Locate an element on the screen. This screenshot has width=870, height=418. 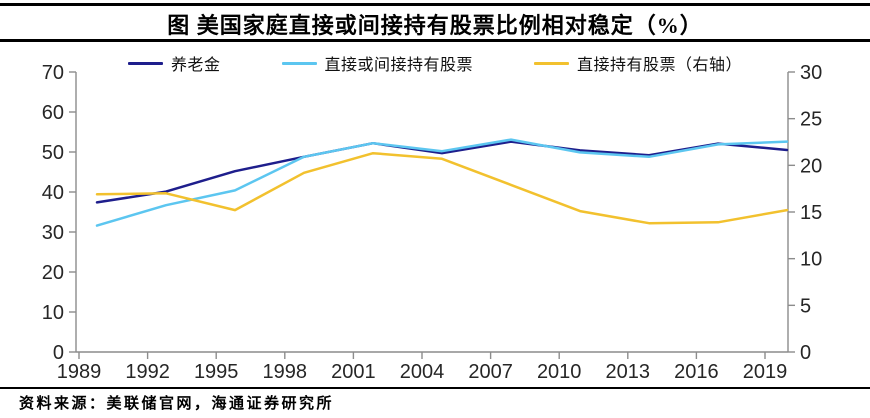
source-text: 资料来源：美联储官网，海通证券研究所 is located at coordinates (177, 404).